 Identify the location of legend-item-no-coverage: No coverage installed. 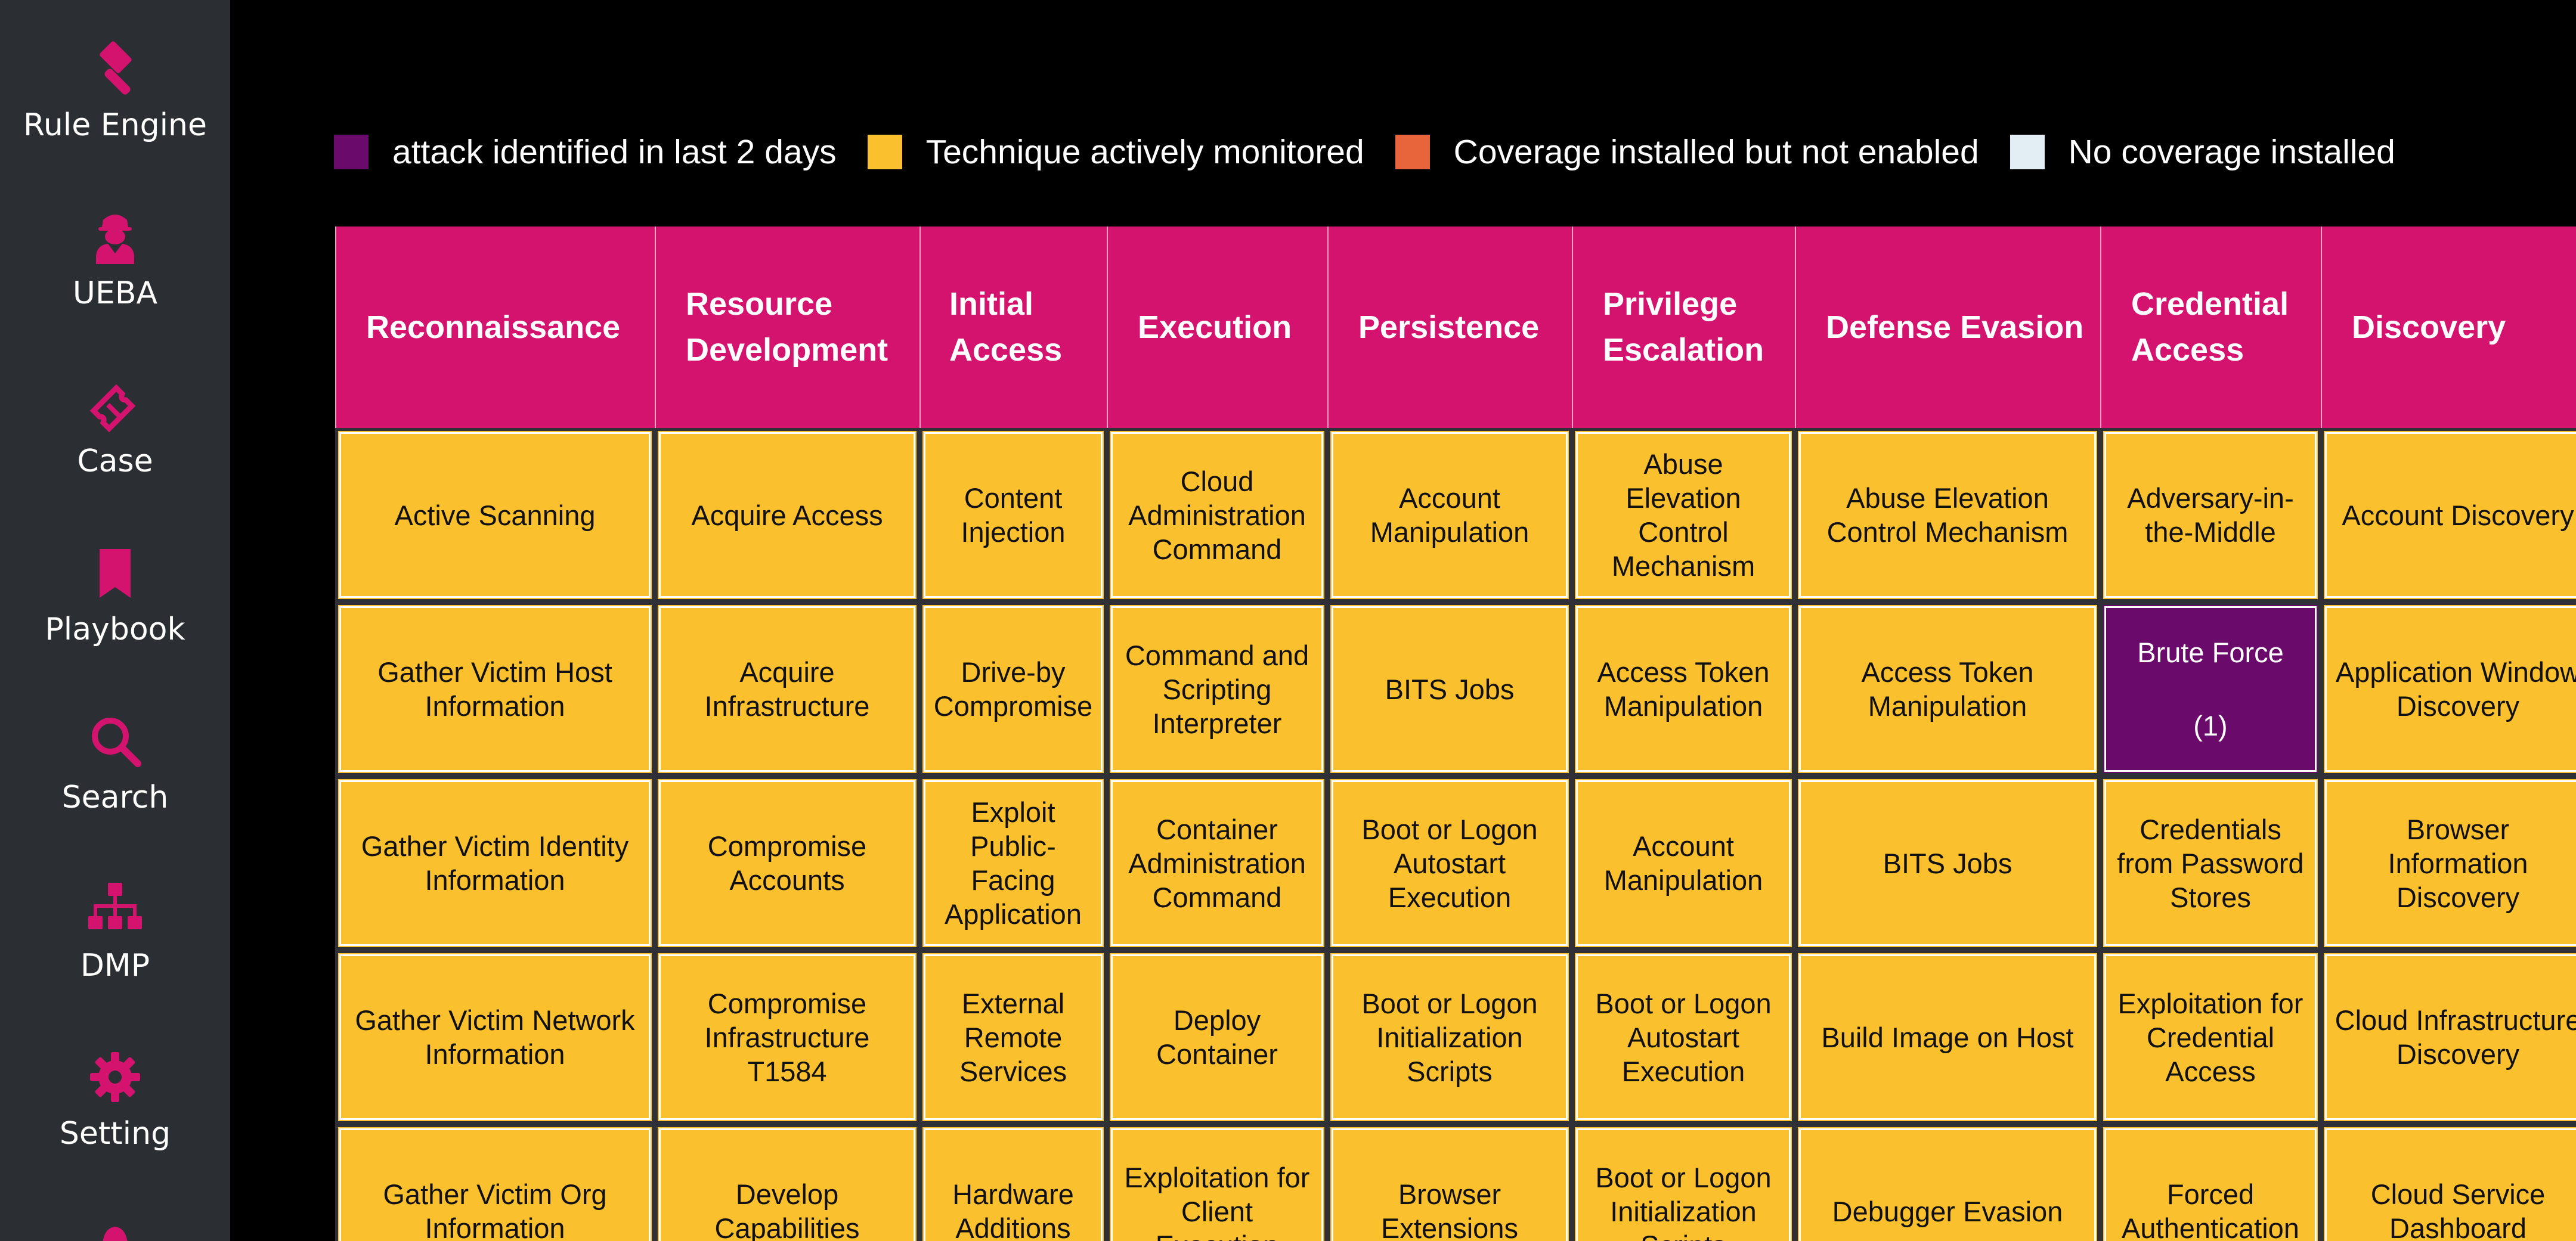
(2202, 152).